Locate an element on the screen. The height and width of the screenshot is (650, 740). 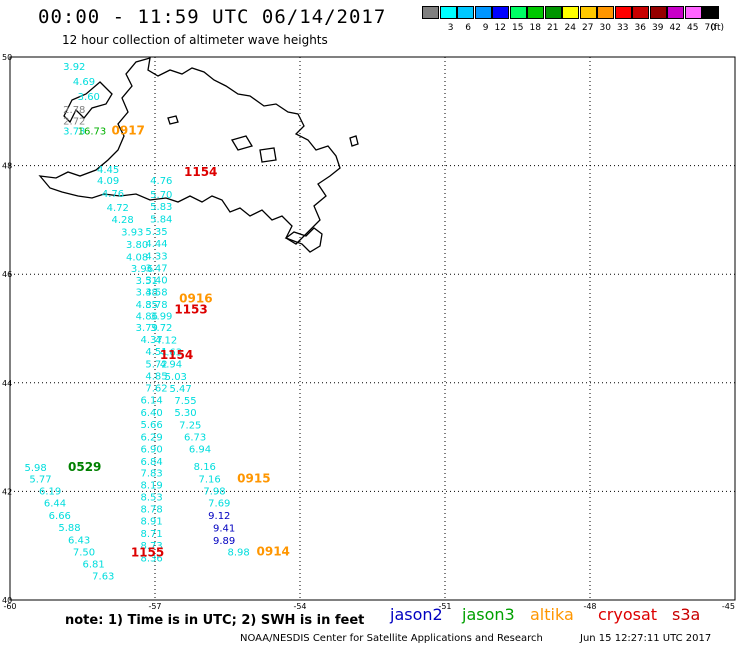
swh-value-label: 8.16 is located at coordinates (205, 467).